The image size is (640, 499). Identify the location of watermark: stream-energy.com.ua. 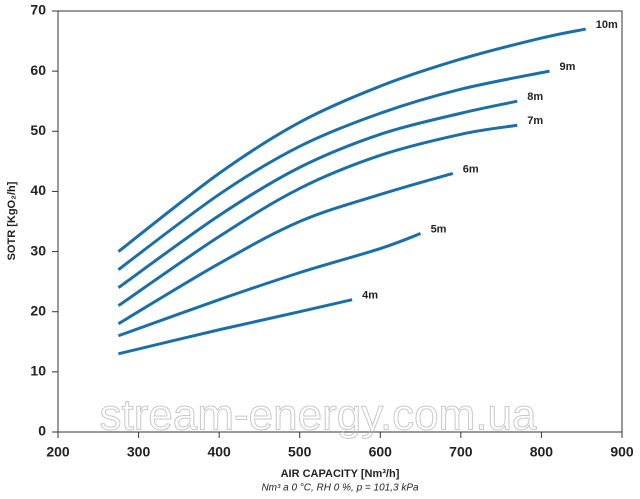
(318, 415).